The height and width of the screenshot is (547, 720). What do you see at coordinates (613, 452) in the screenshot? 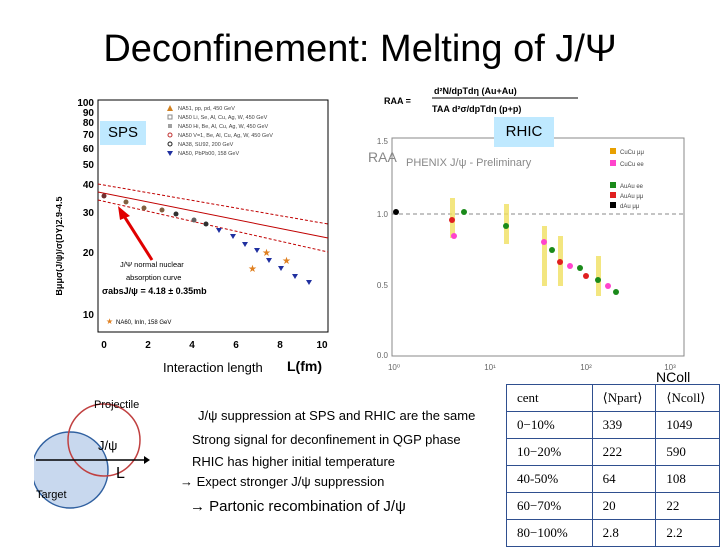
I see `table-row: 10−20% 222 590` at bounding box center [613, 452].